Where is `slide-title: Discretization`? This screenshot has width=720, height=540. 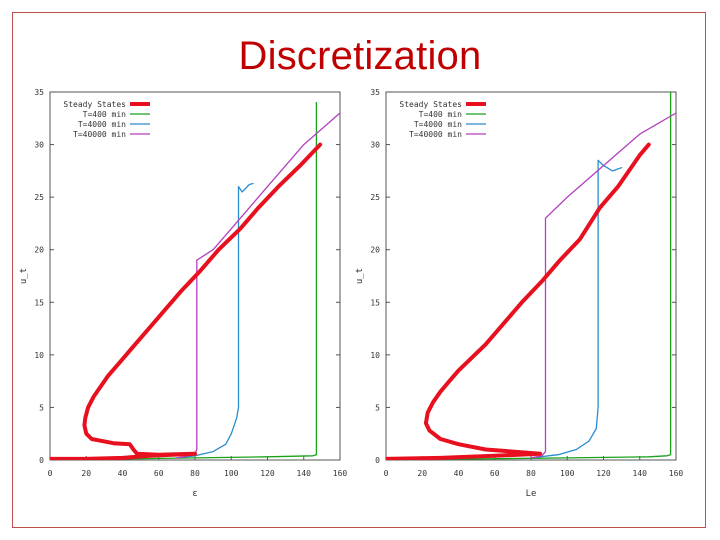
slide-title: Discretization is located at coordinates (360, 56).